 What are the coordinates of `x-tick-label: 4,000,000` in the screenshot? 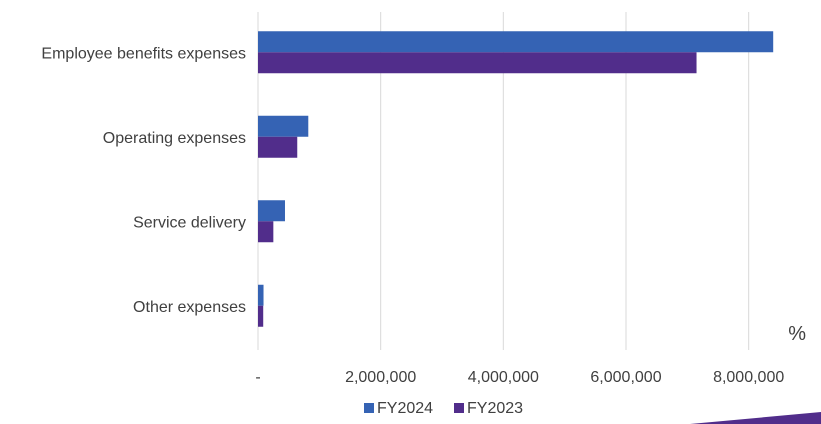 It's located at (503, 377).